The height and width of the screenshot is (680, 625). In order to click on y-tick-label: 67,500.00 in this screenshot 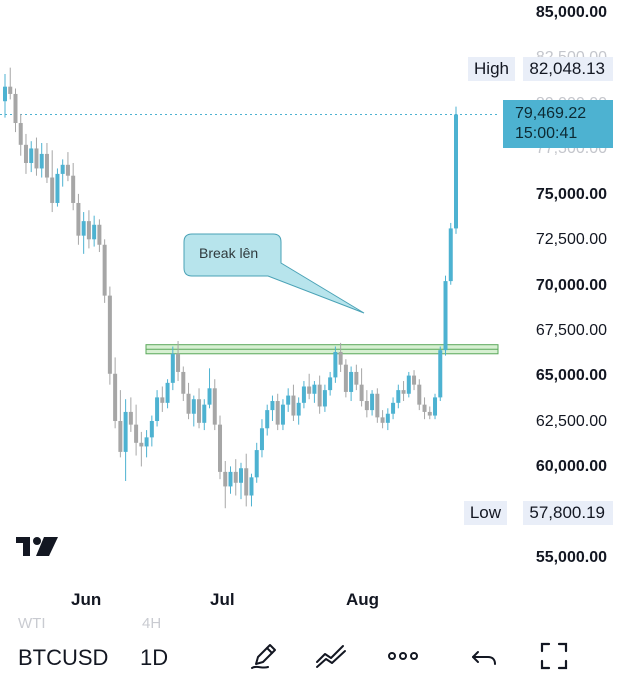, I will do `click(571, 330)`.